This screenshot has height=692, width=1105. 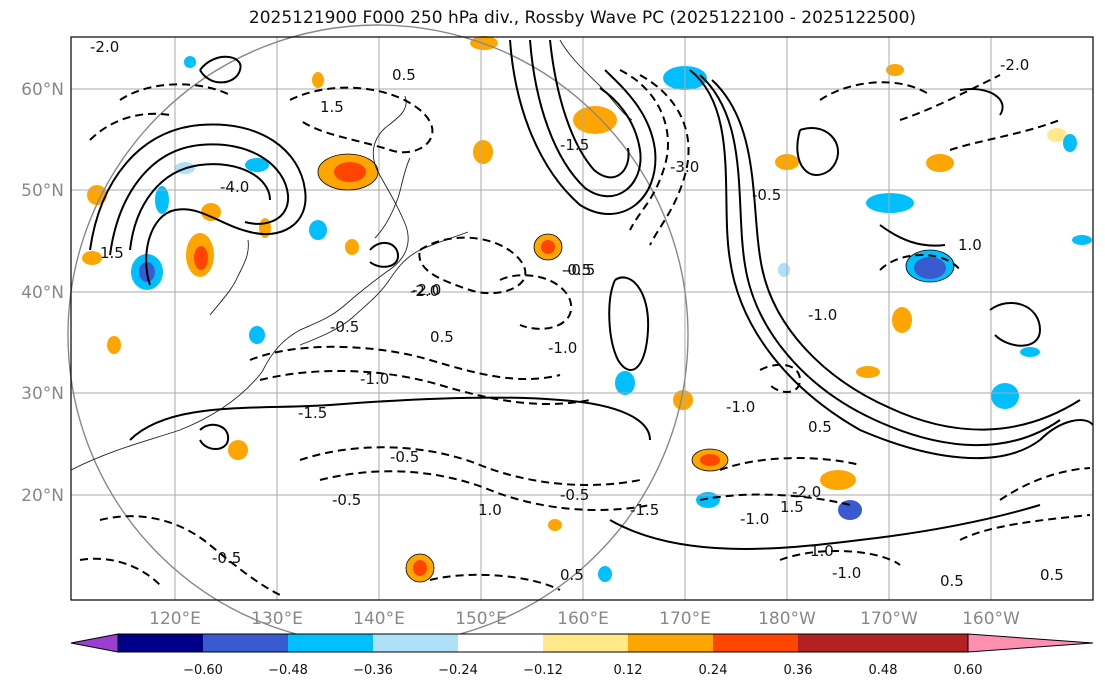 I want to click on lat-label: 50°N, so click(x=42, y=191).